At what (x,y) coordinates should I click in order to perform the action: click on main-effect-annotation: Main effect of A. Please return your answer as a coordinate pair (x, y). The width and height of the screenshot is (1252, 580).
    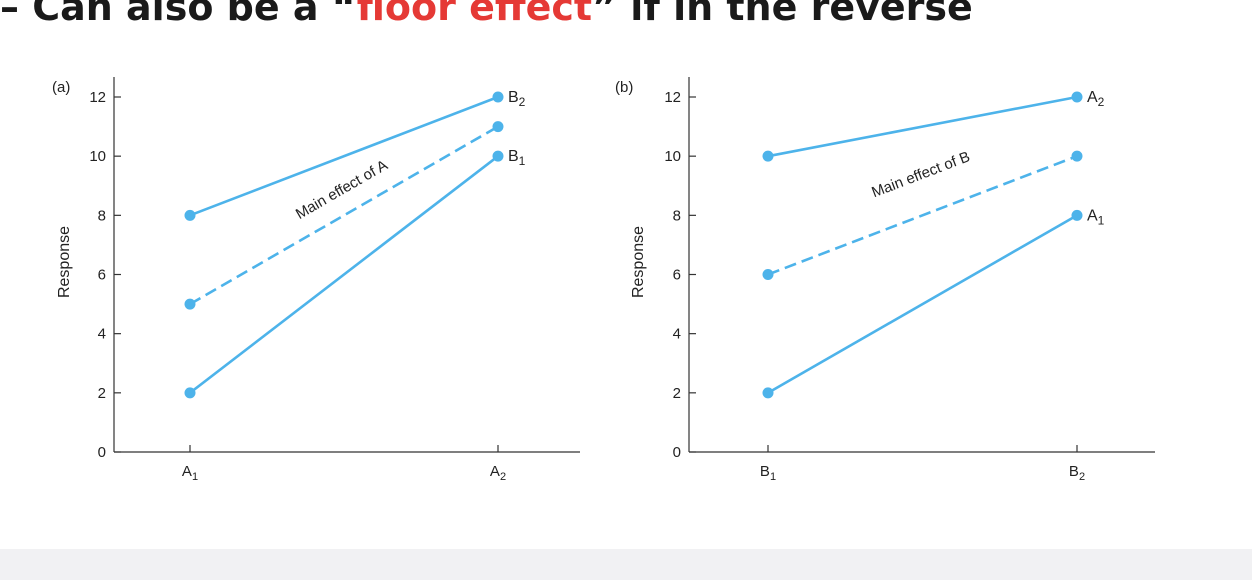
    Looking at the image, I should click on (342, 190).